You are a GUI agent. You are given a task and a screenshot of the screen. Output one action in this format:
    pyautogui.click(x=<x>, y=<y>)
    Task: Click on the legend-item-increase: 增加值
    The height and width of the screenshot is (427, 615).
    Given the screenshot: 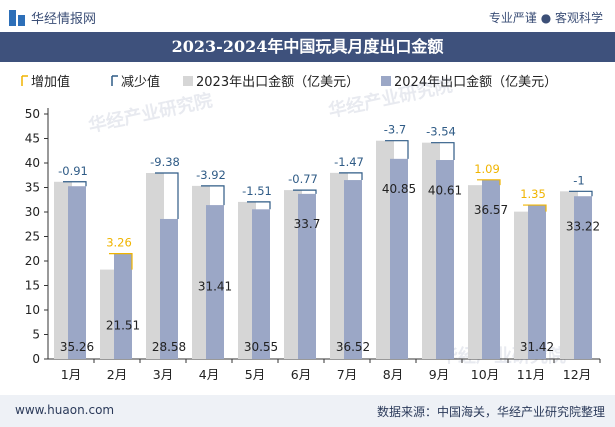 What is the action you would take?
    pyautogui.click(x=45, y=82)
    